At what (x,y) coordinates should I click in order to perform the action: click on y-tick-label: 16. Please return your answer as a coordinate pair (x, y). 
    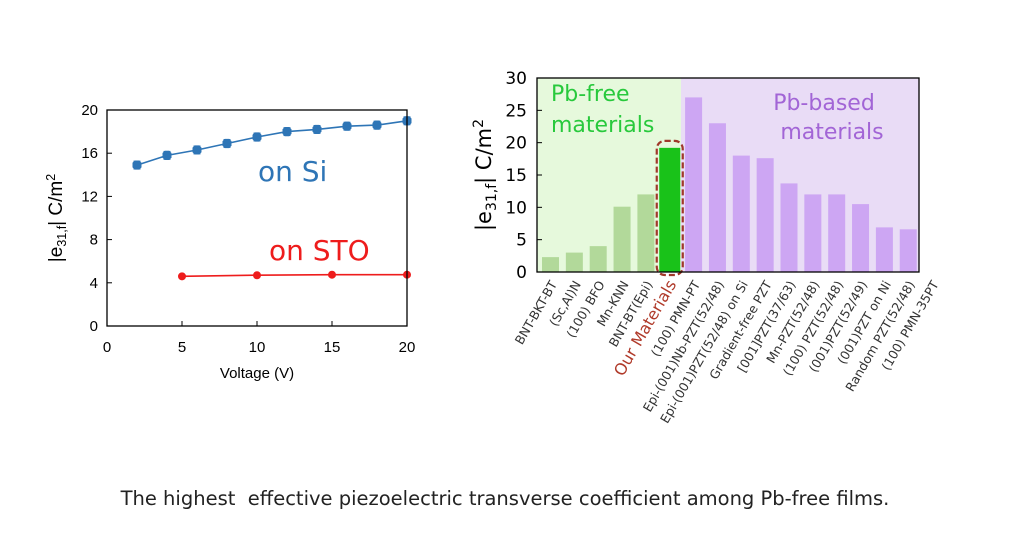
    Looking at the image, I should click on (89, 153).